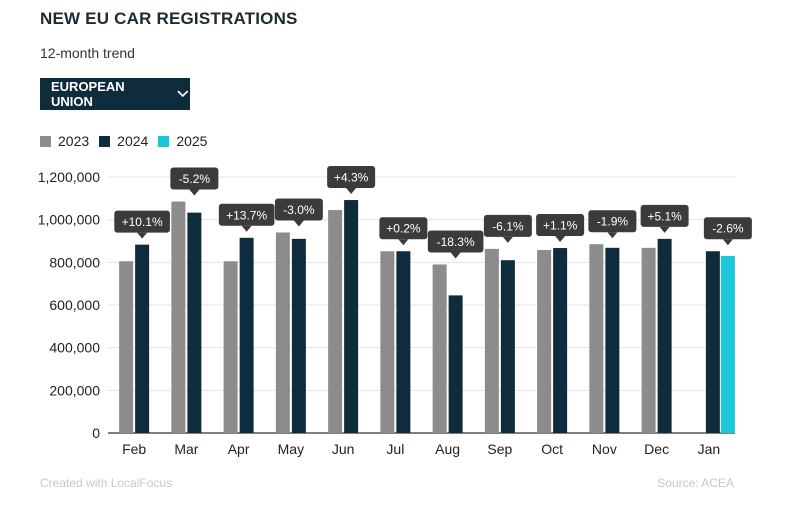 The image size is (800, 510). Describe the element at coordinates (544, 341) in the screenshot. I see `bar-oct-2023` at that location.